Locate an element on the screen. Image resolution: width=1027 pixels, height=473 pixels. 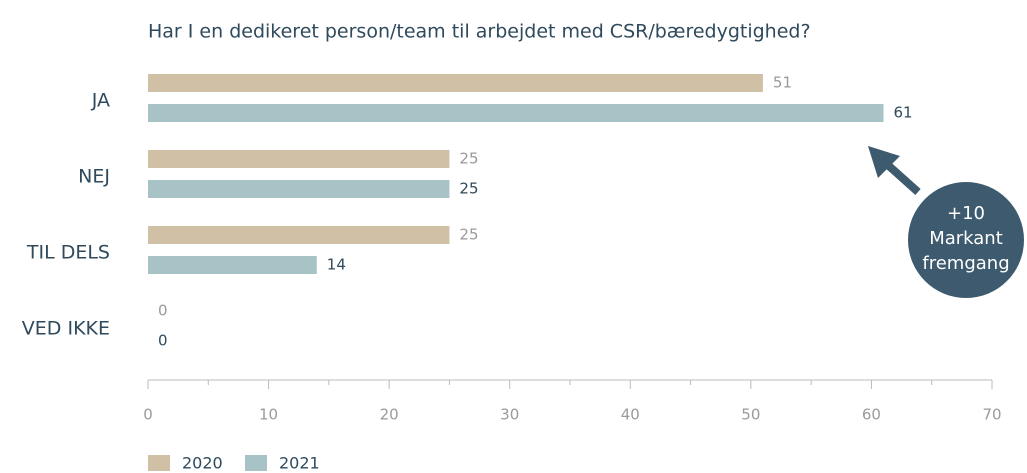
legend-label: 2021 is located at coordinates (299, 463).